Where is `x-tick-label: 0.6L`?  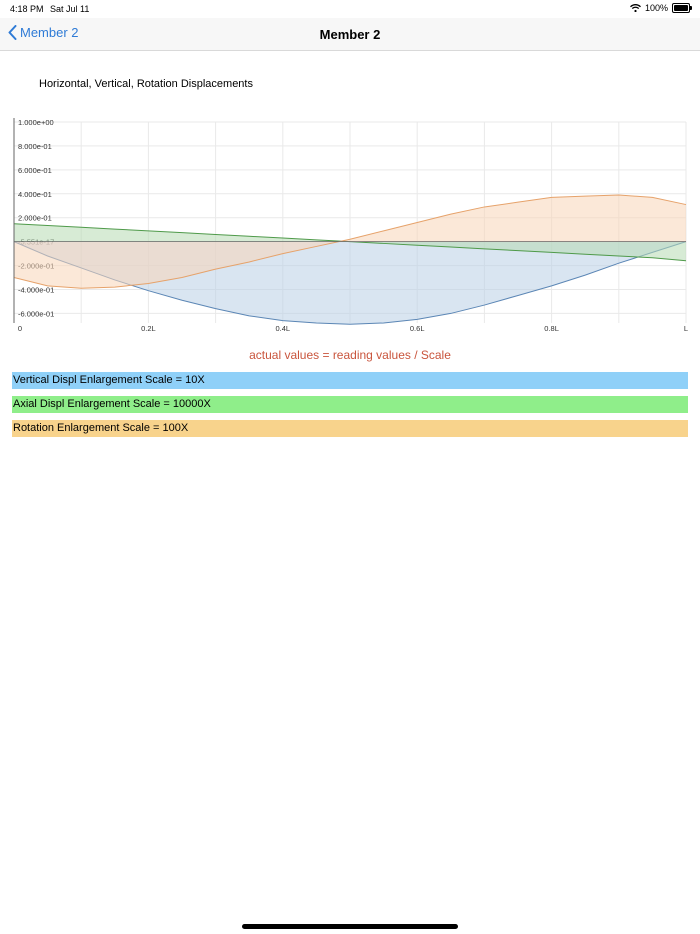 x-tick-label: 0.6L is located at coordinates (417, 328).